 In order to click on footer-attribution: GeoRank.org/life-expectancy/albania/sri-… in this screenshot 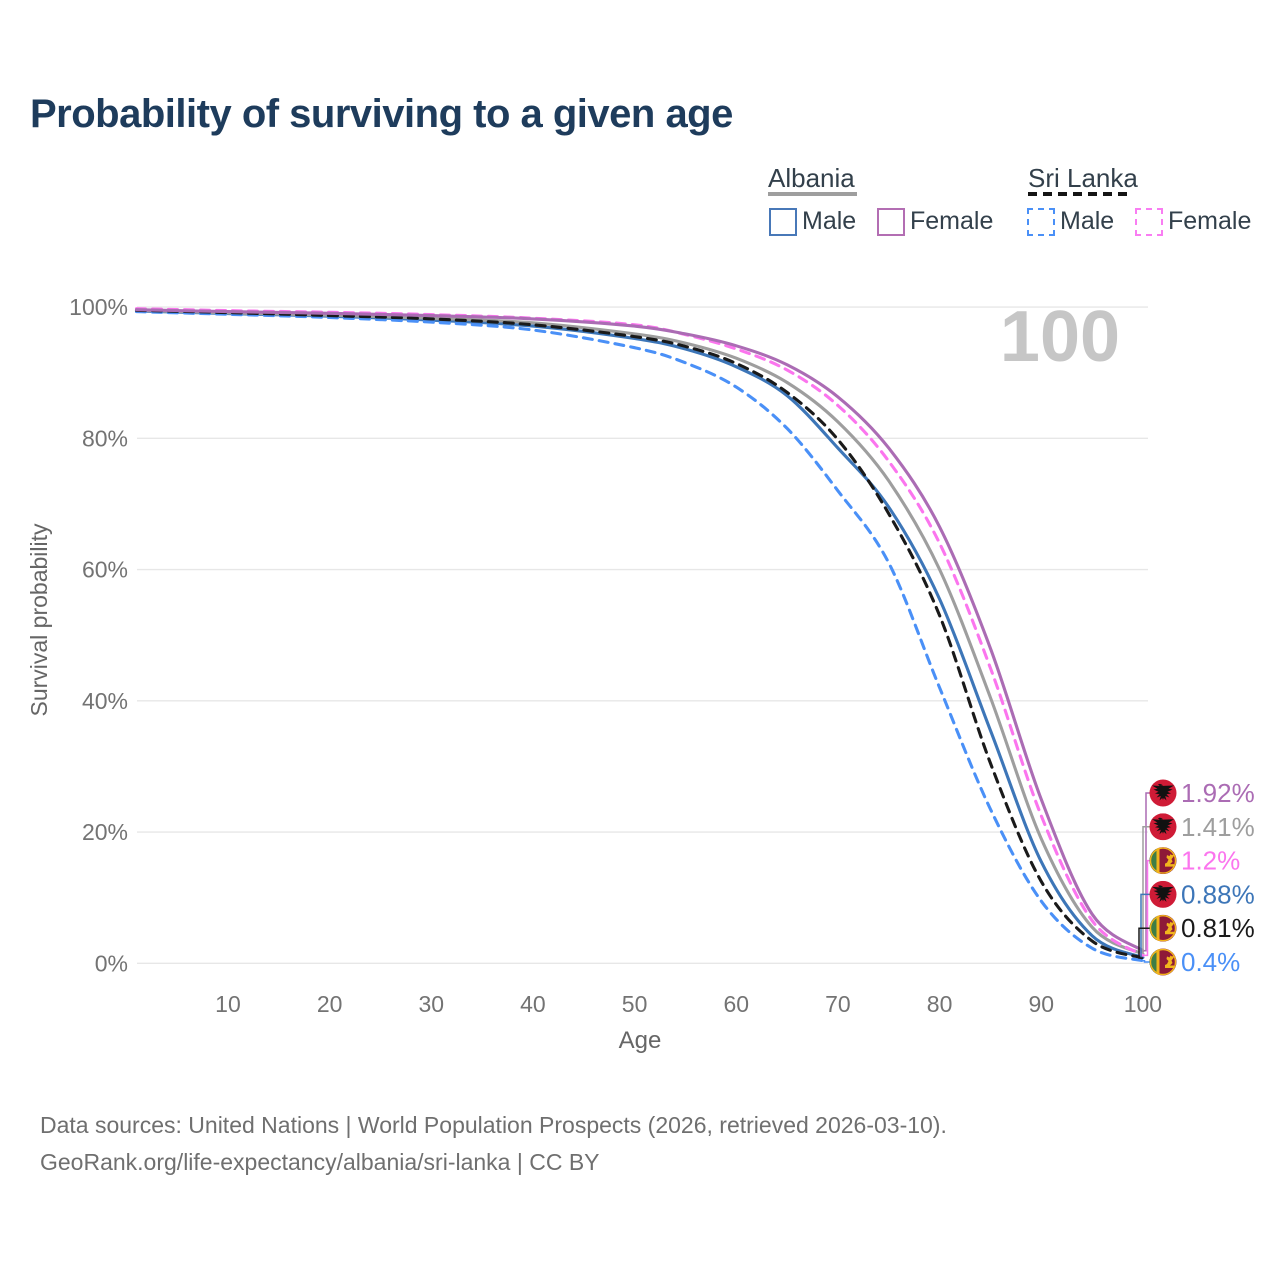, I will do `click(320, 1162)`.